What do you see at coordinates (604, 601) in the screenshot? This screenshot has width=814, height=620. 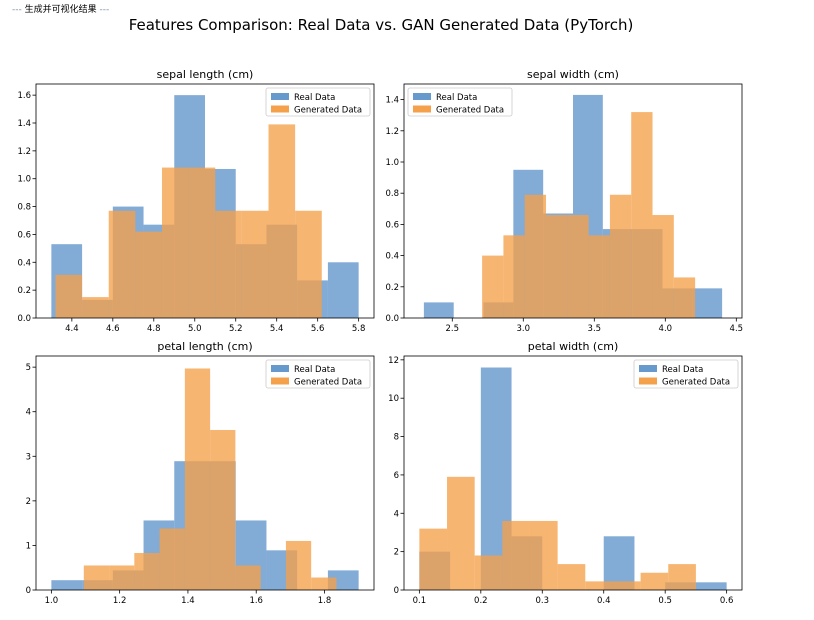 I see `x-tick-label: 0.4` at bounding box center [604, 601].